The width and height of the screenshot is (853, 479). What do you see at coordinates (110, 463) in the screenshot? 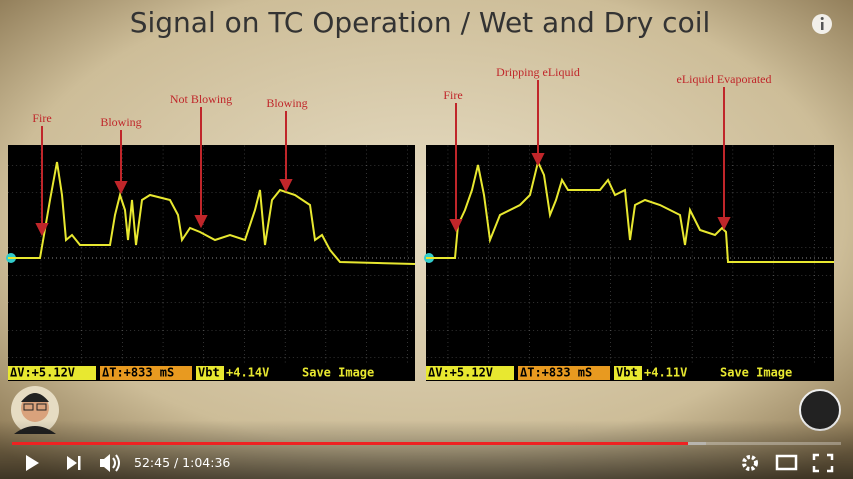
I see `volume-button` at bounding box center [110, 463].